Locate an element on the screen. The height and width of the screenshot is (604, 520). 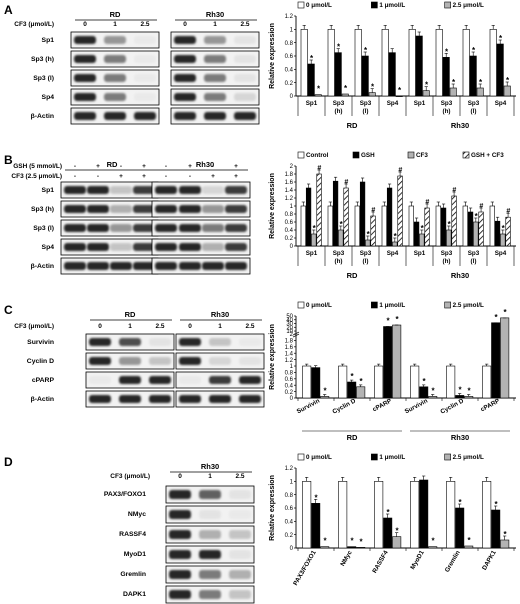
blot-group-label: RD is located at coordinates (130, 314).